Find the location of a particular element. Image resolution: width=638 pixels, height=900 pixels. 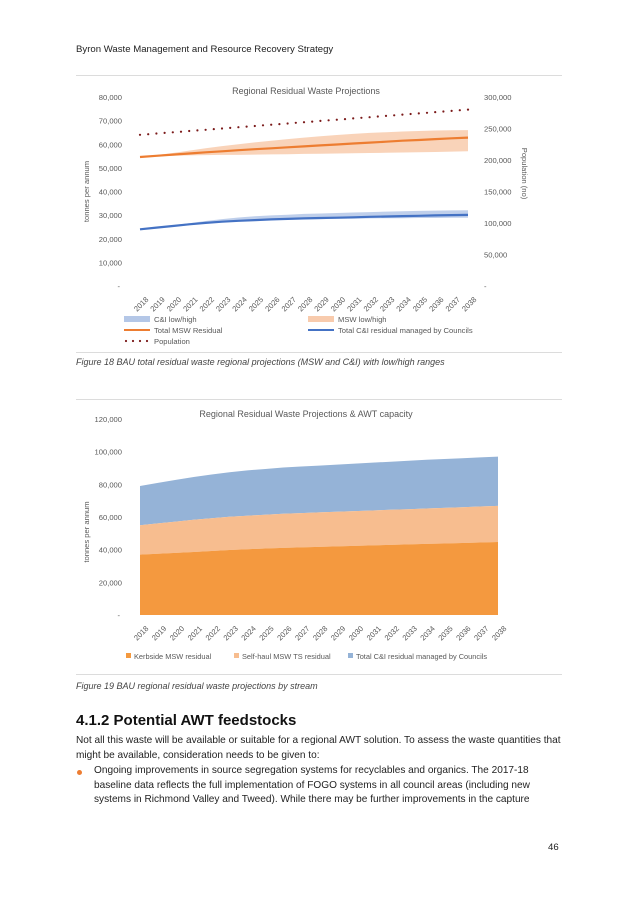

y-tick-label: 50,000 is located at coordinates (110, 168).